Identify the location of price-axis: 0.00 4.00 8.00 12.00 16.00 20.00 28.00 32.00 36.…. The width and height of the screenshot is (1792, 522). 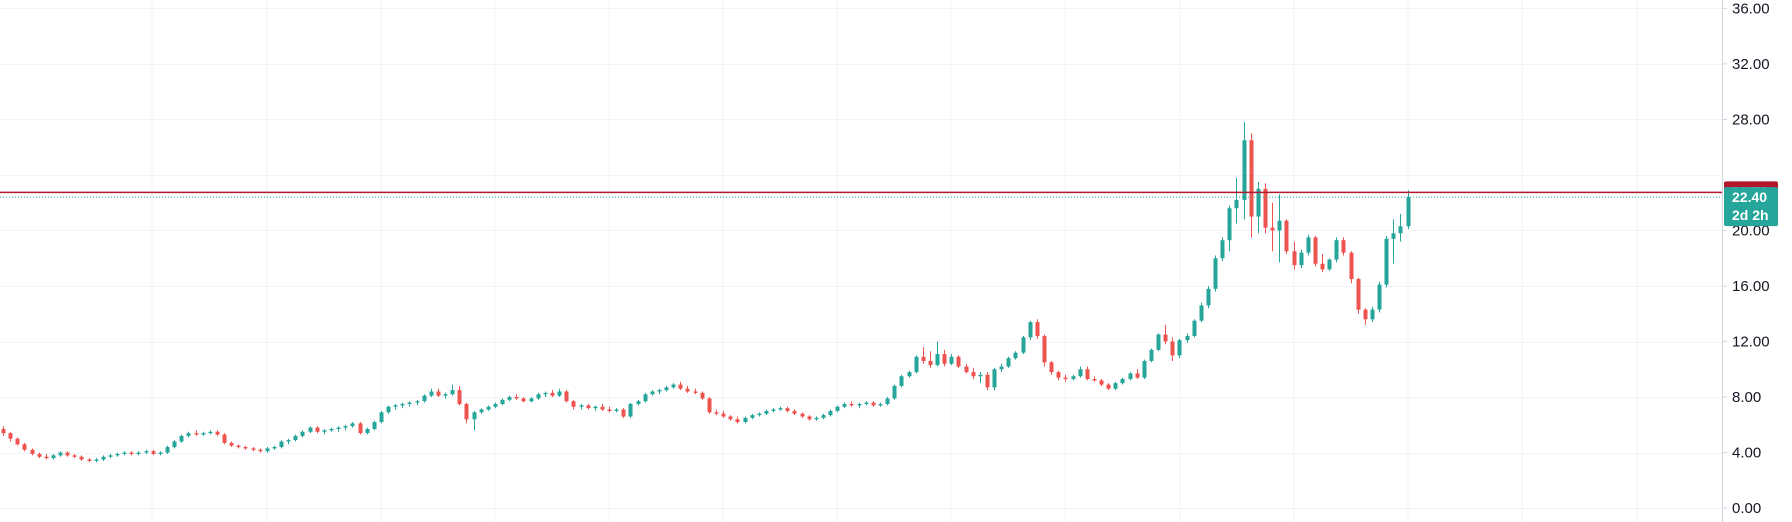
(1750, 261).